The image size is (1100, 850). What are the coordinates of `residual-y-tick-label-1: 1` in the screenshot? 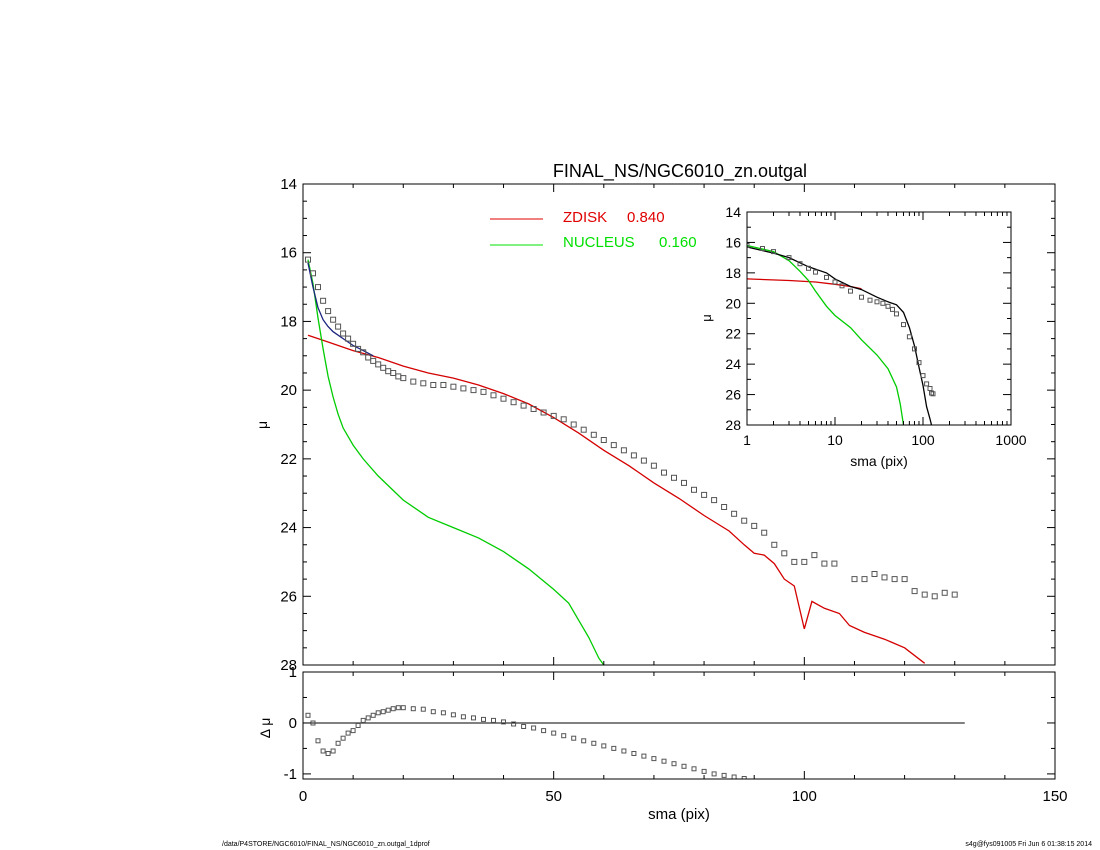 It's located at (293, 672).